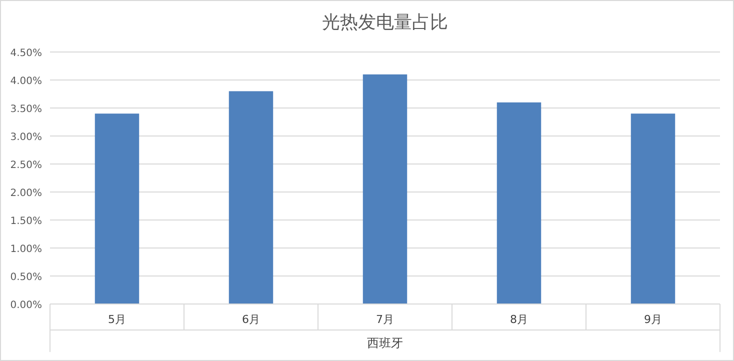 Image resolution: width=734 pixels, height=361 pixels. Describe the element at coordinates (385, 22) in the screenshot. I see `chart-title: 光热发电量占比` at that location.